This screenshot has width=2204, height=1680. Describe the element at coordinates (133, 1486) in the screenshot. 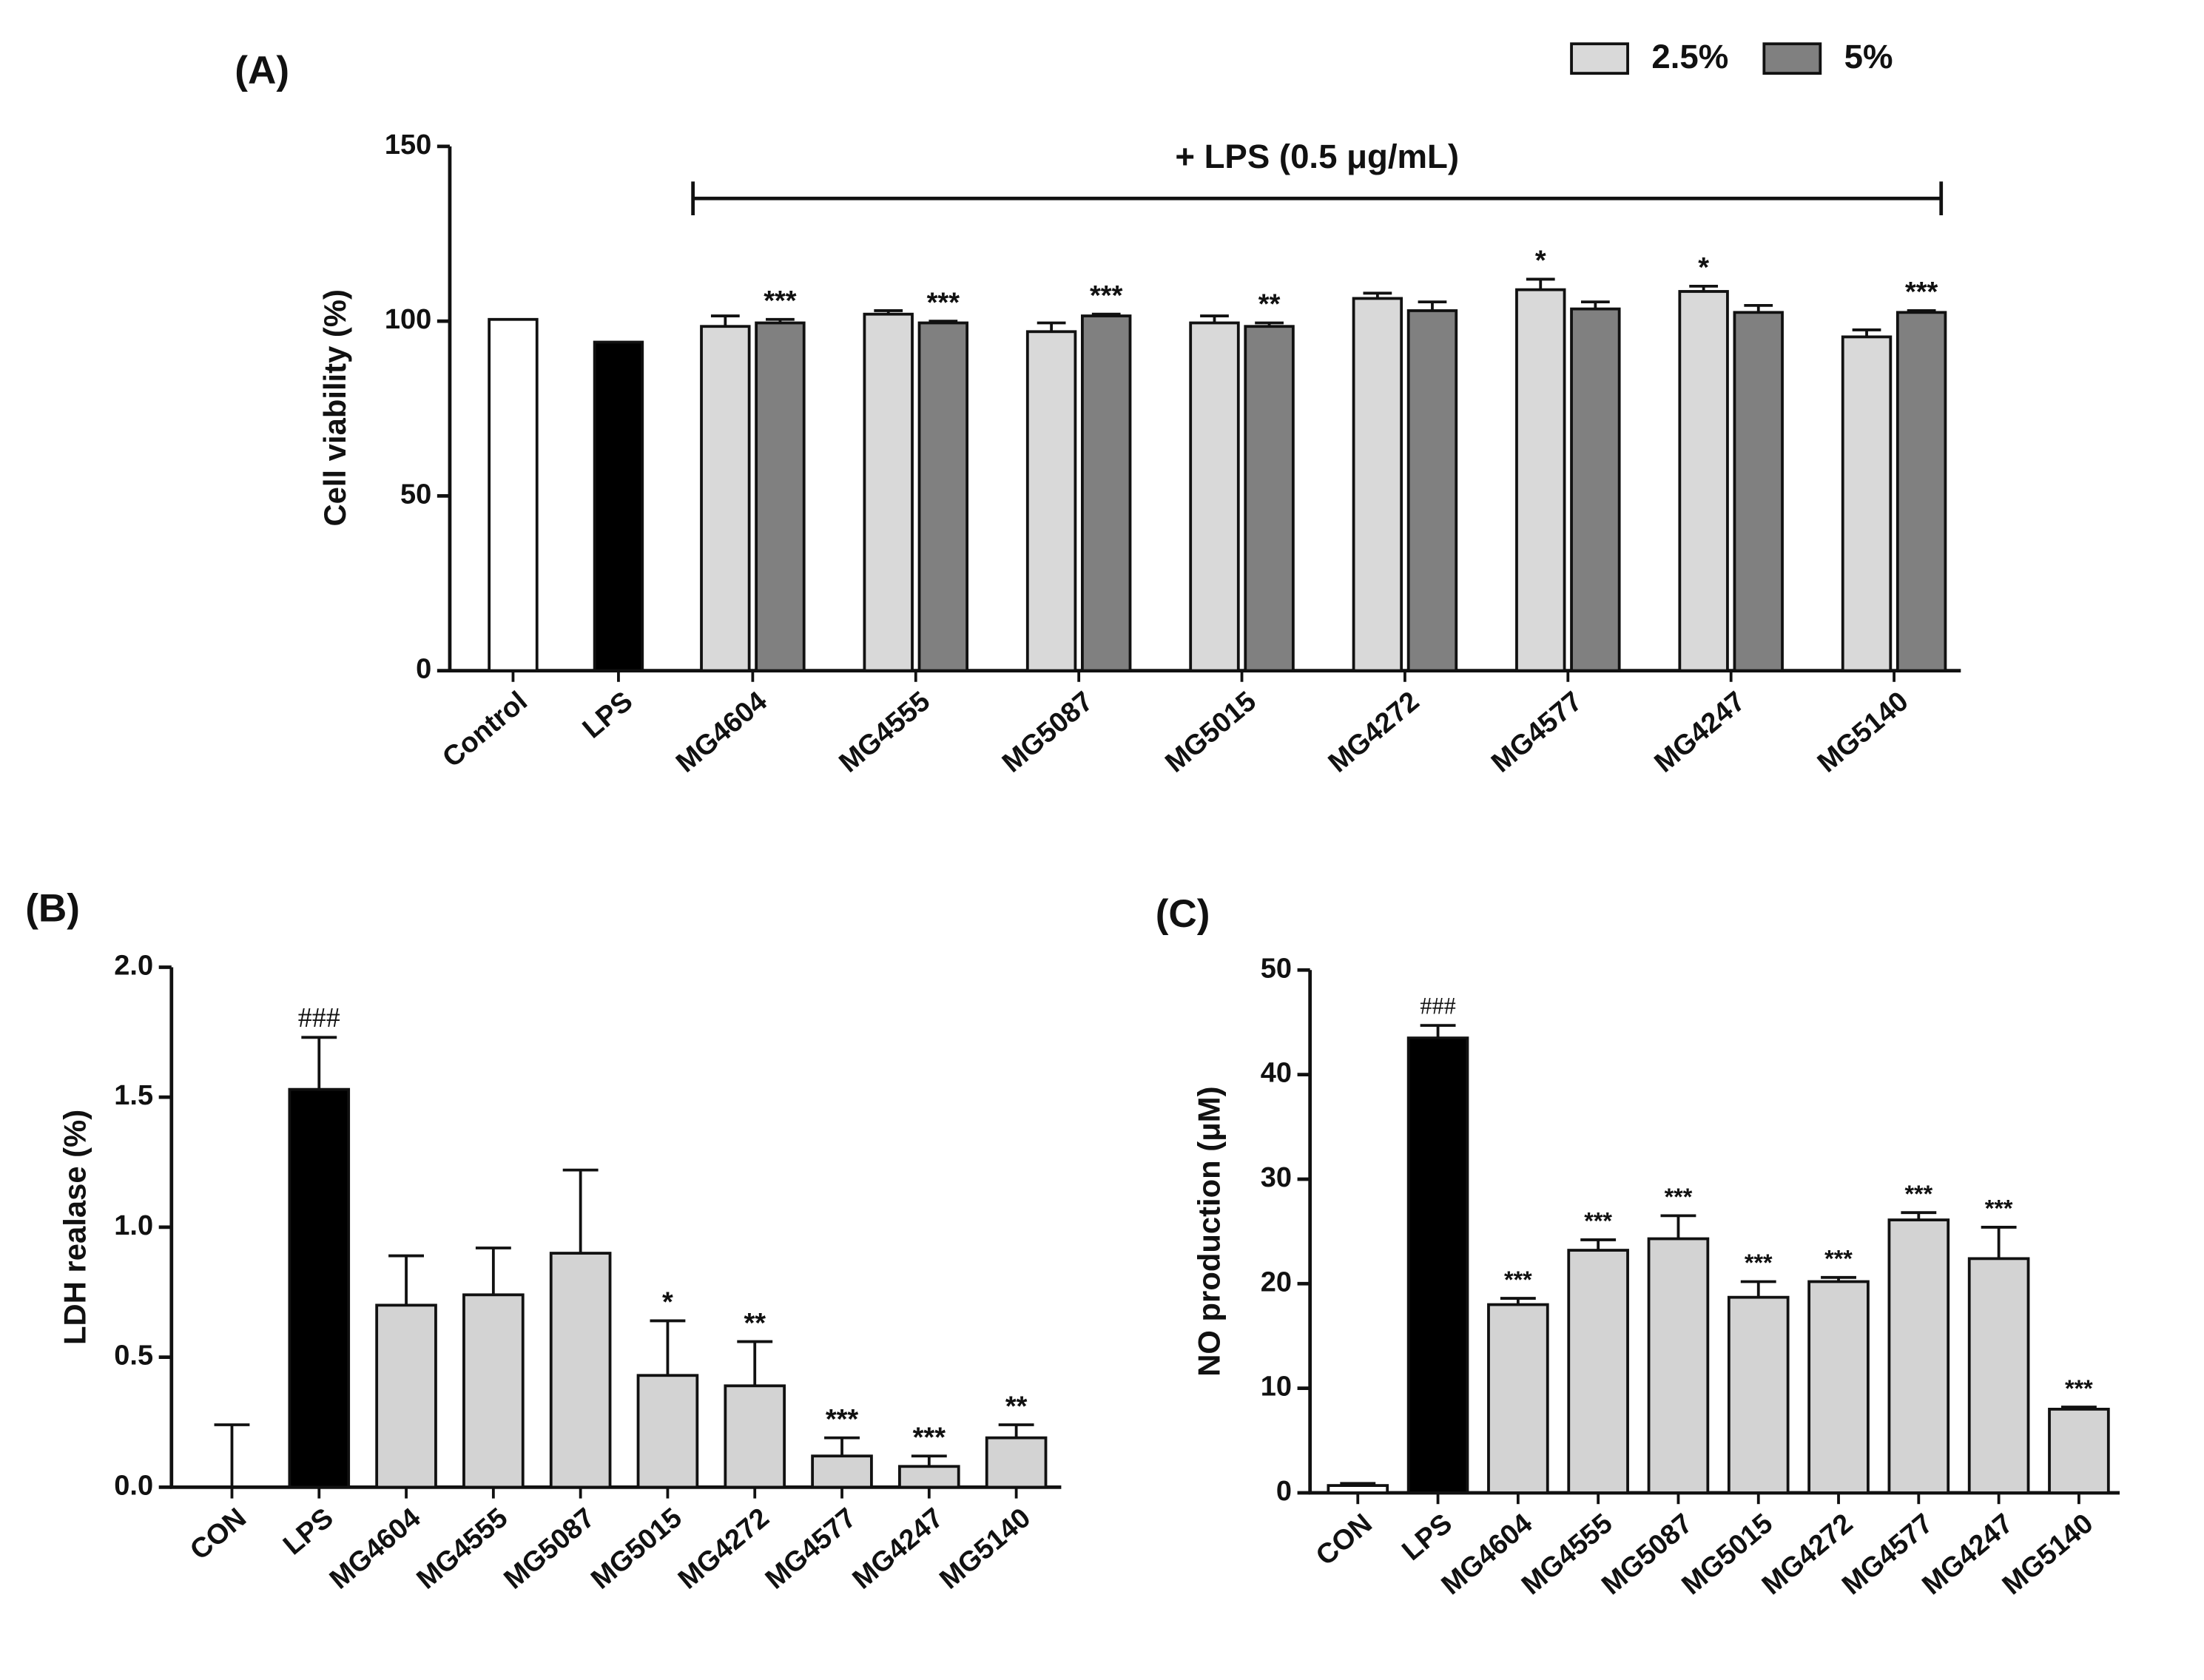

I see `y-tick-label: 0.0` at that location.